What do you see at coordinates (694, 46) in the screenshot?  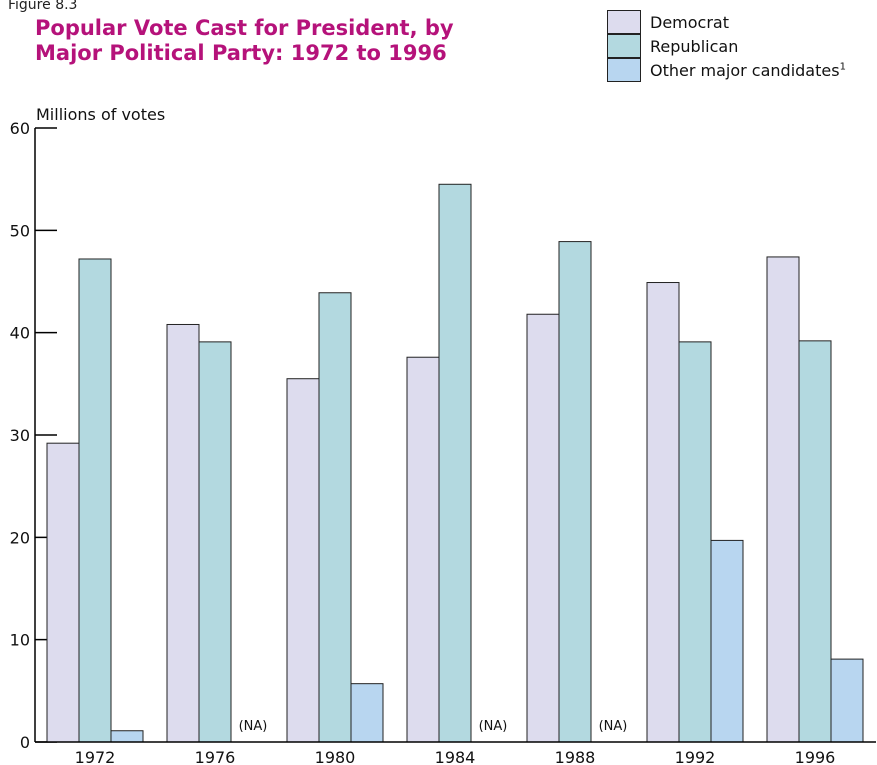 I see `legend-label-republican: Republican` at bounding box center [694, 46].